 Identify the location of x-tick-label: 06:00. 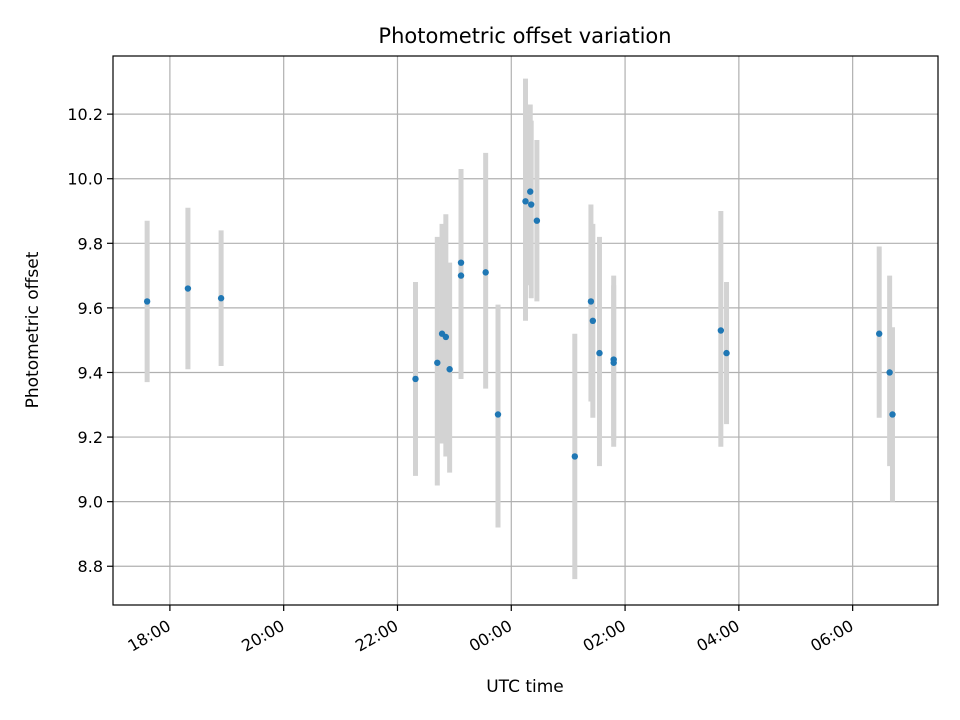
(831, 636).